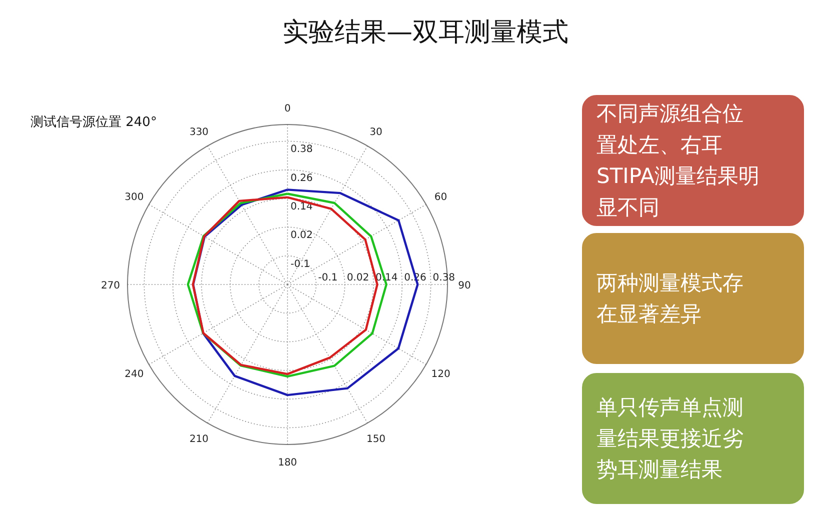  I want to click on spoke-label: 300, so click(134, 197).